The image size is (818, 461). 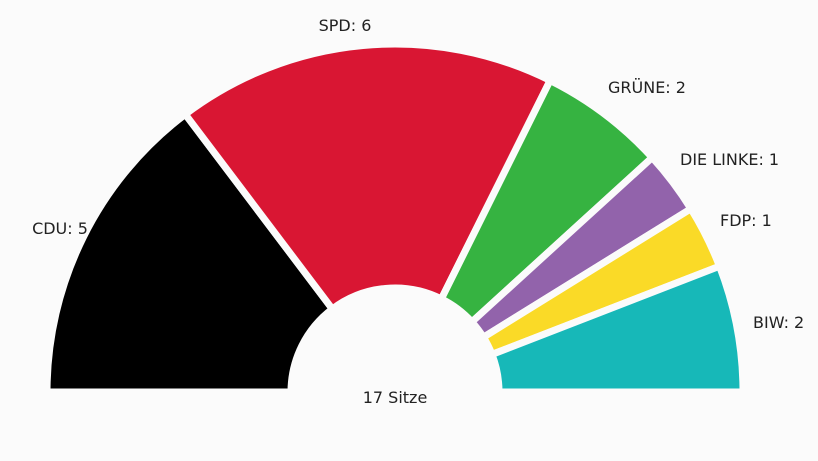 What do you see at coordinates (778, 322) in the screenshot?
I see `label-biw: BIW: 2` at bounding box center [778, 322].